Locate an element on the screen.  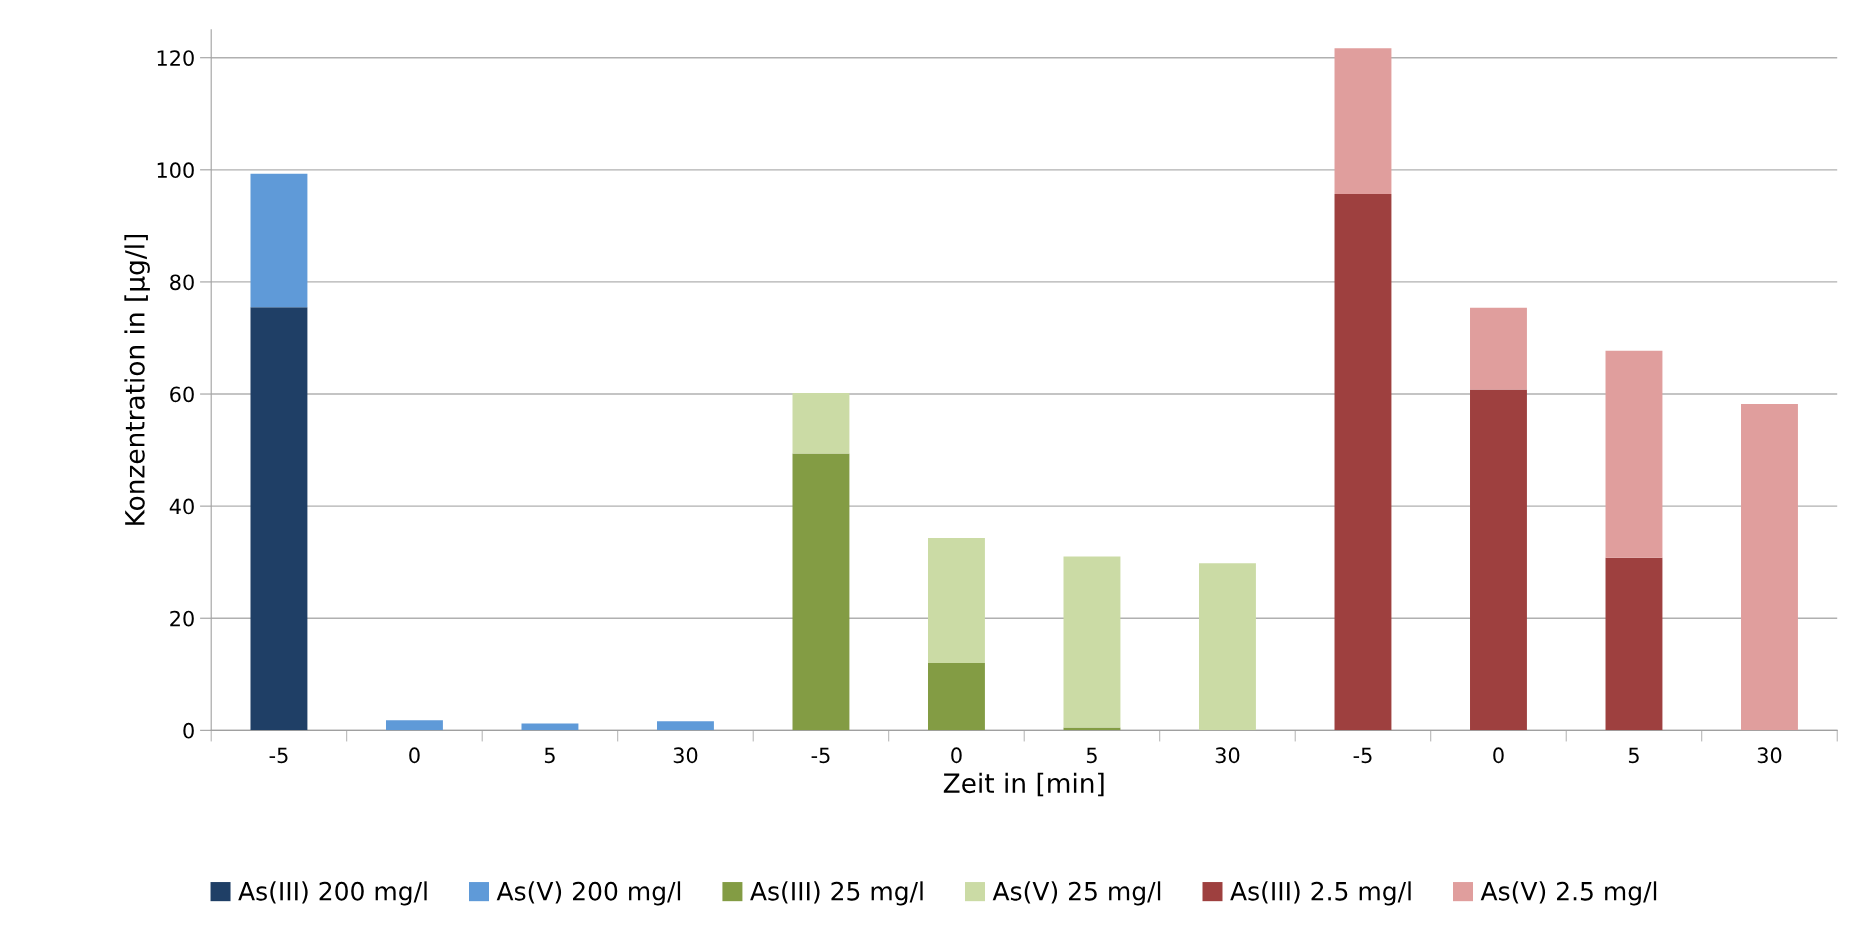
legend-label: As(V) 200 mg/l is located at coordinates (588, 893).